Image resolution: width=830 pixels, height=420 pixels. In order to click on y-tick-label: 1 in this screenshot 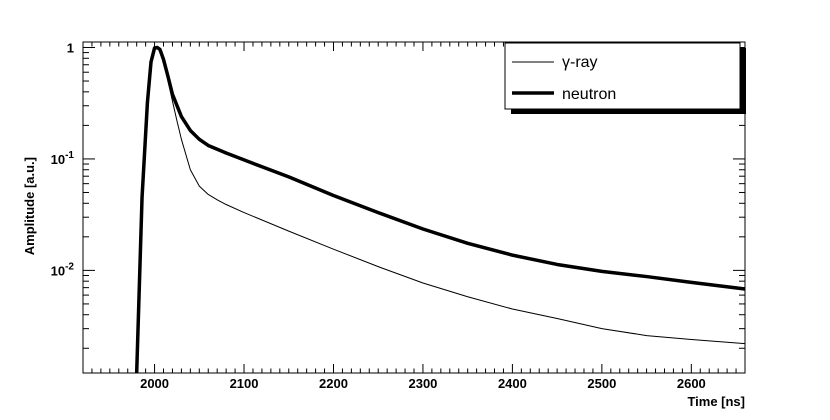, I will do `click(70, 47)`.